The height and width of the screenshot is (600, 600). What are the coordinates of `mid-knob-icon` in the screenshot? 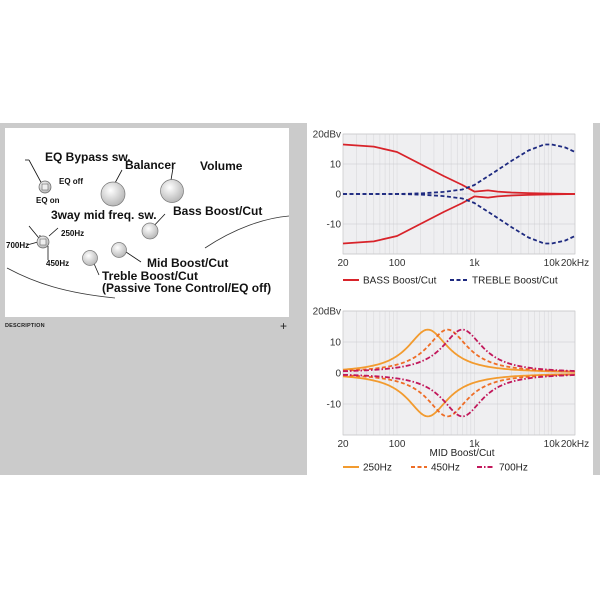 It's located at (119, 250).